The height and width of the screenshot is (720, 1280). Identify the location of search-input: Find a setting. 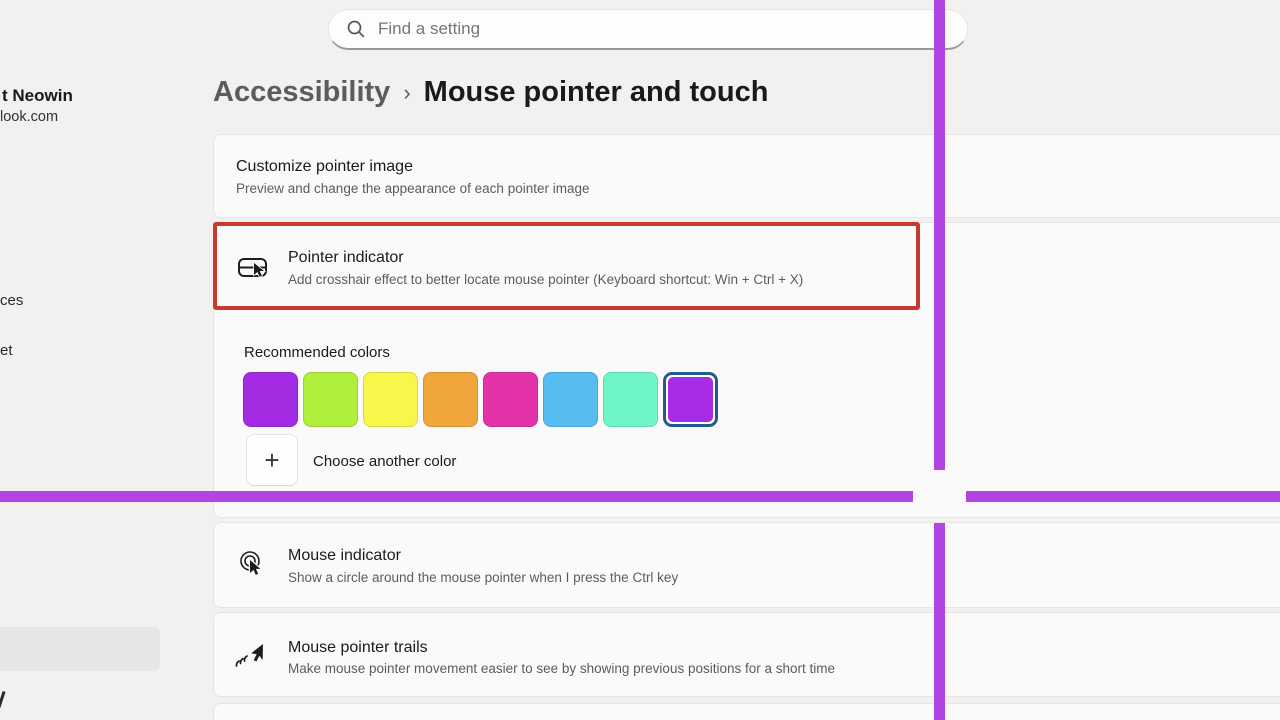
(648, 29).